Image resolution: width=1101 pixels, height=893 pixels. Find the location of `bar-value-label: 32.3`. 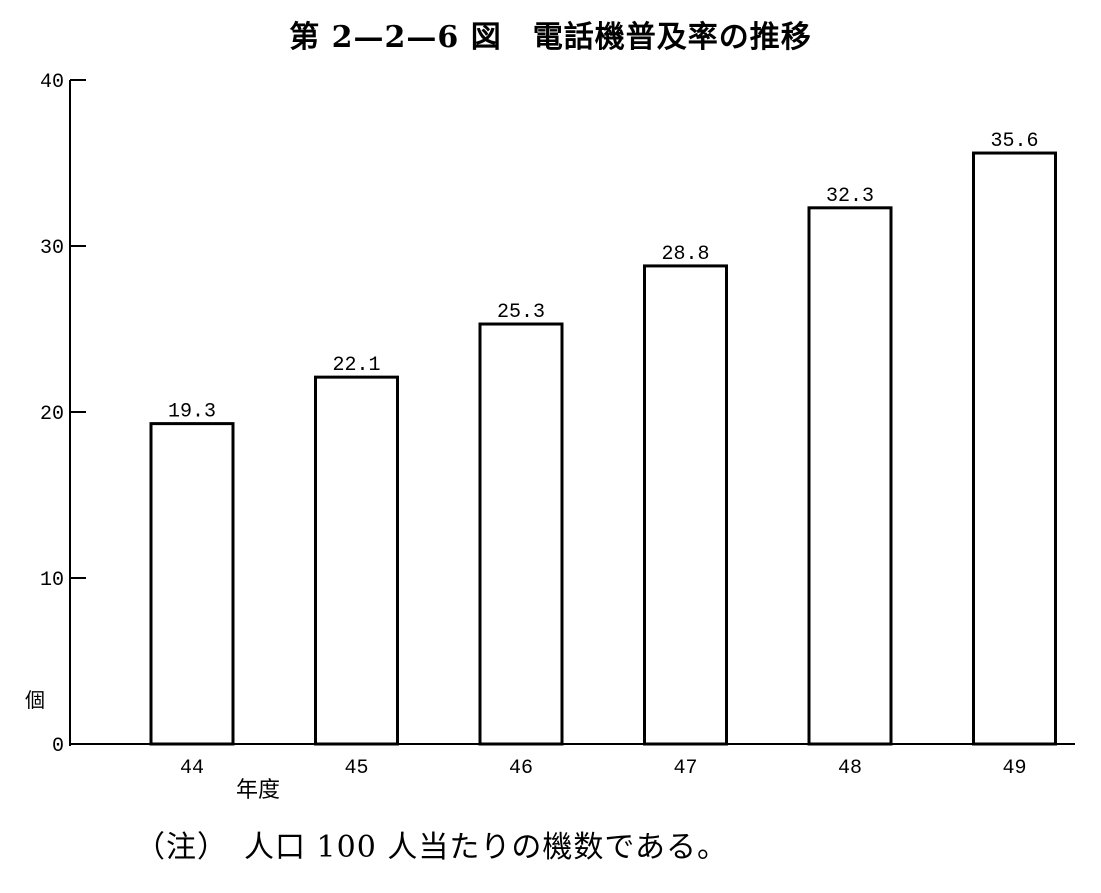

bar-value-label: 32.3 is located at coordinates (850, 196).